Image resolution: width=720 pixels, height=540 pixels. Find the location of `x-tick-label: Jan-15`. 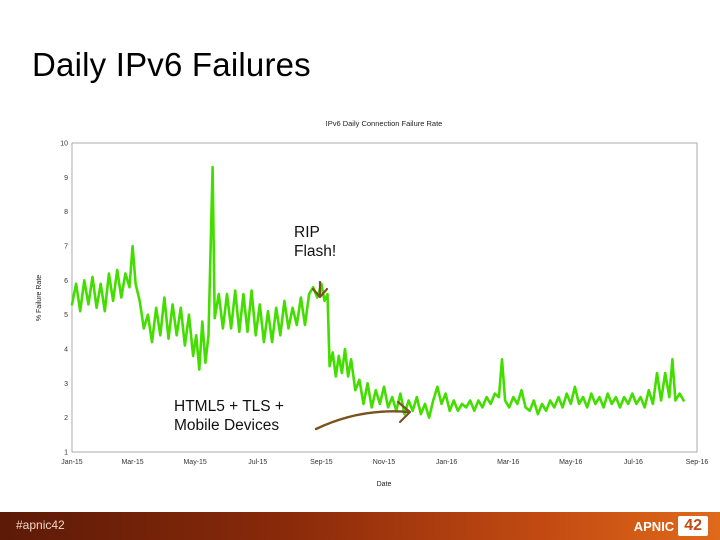

x-tick-label: Jan-15 is located at coordinates (72, 462).